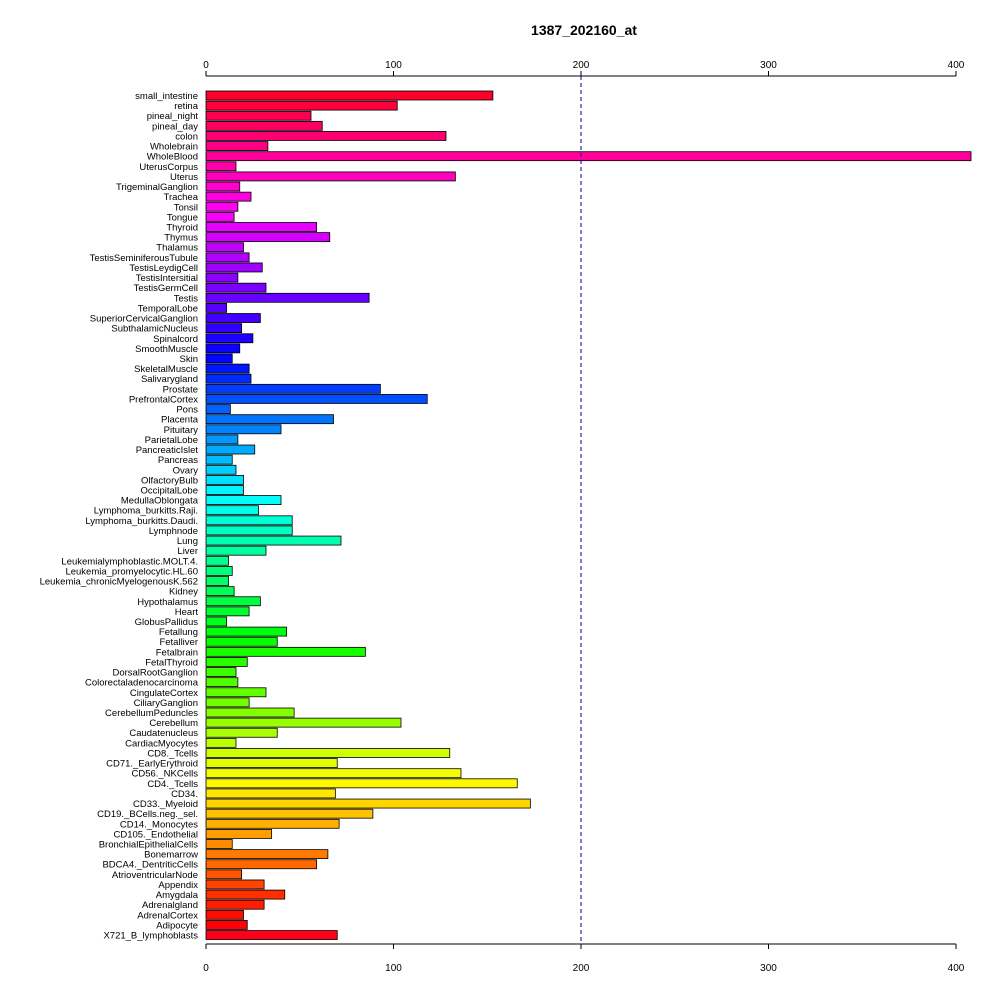 This screenshot has height=1000, width=1000. What do you see at coordinates (169, 379) in the screenshot?
I see `category-label: Salivarygland` at bounding box center [169, 379].